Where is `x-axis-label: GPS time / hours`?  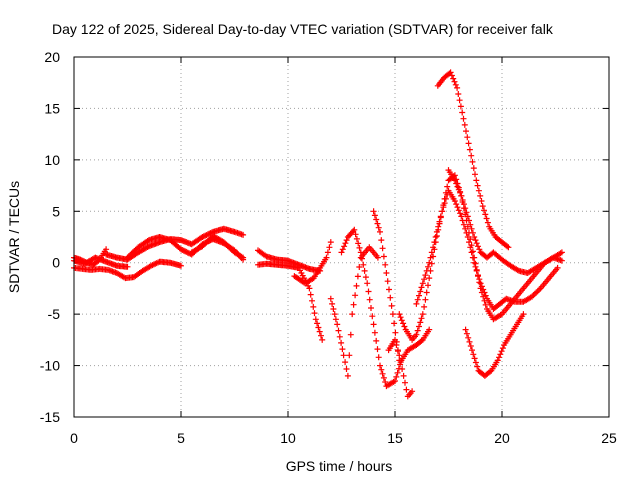
x-axis-label: GPS time / hours is located at coordinates (339, 466).